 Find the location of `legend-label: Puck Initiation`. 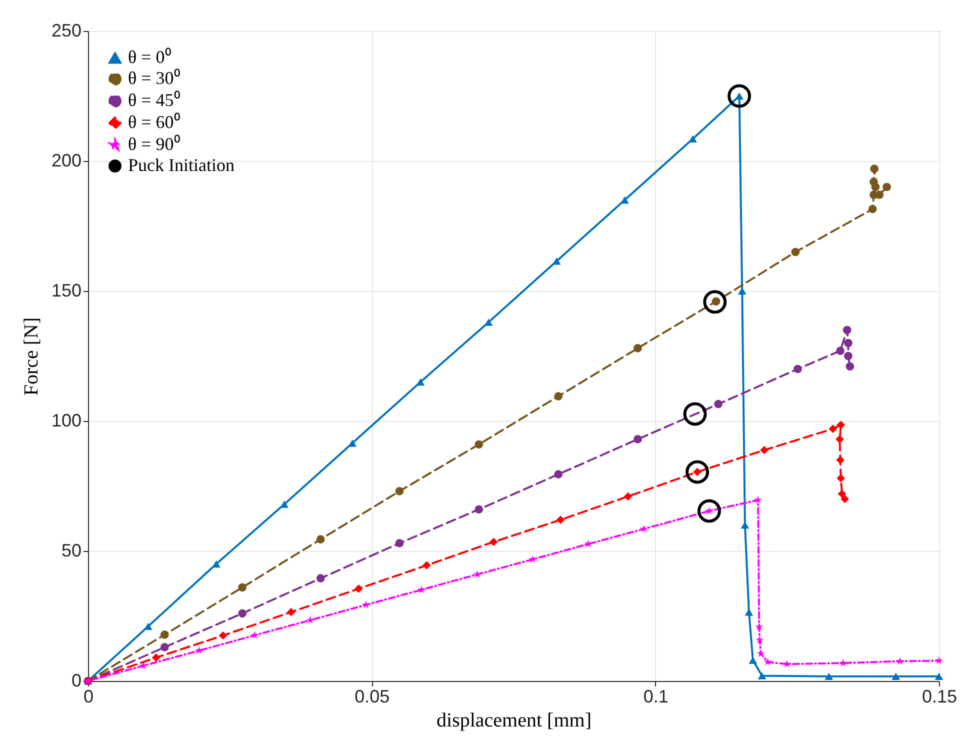

legend-label: Puck Initiation is located at coordinates (181, 165).